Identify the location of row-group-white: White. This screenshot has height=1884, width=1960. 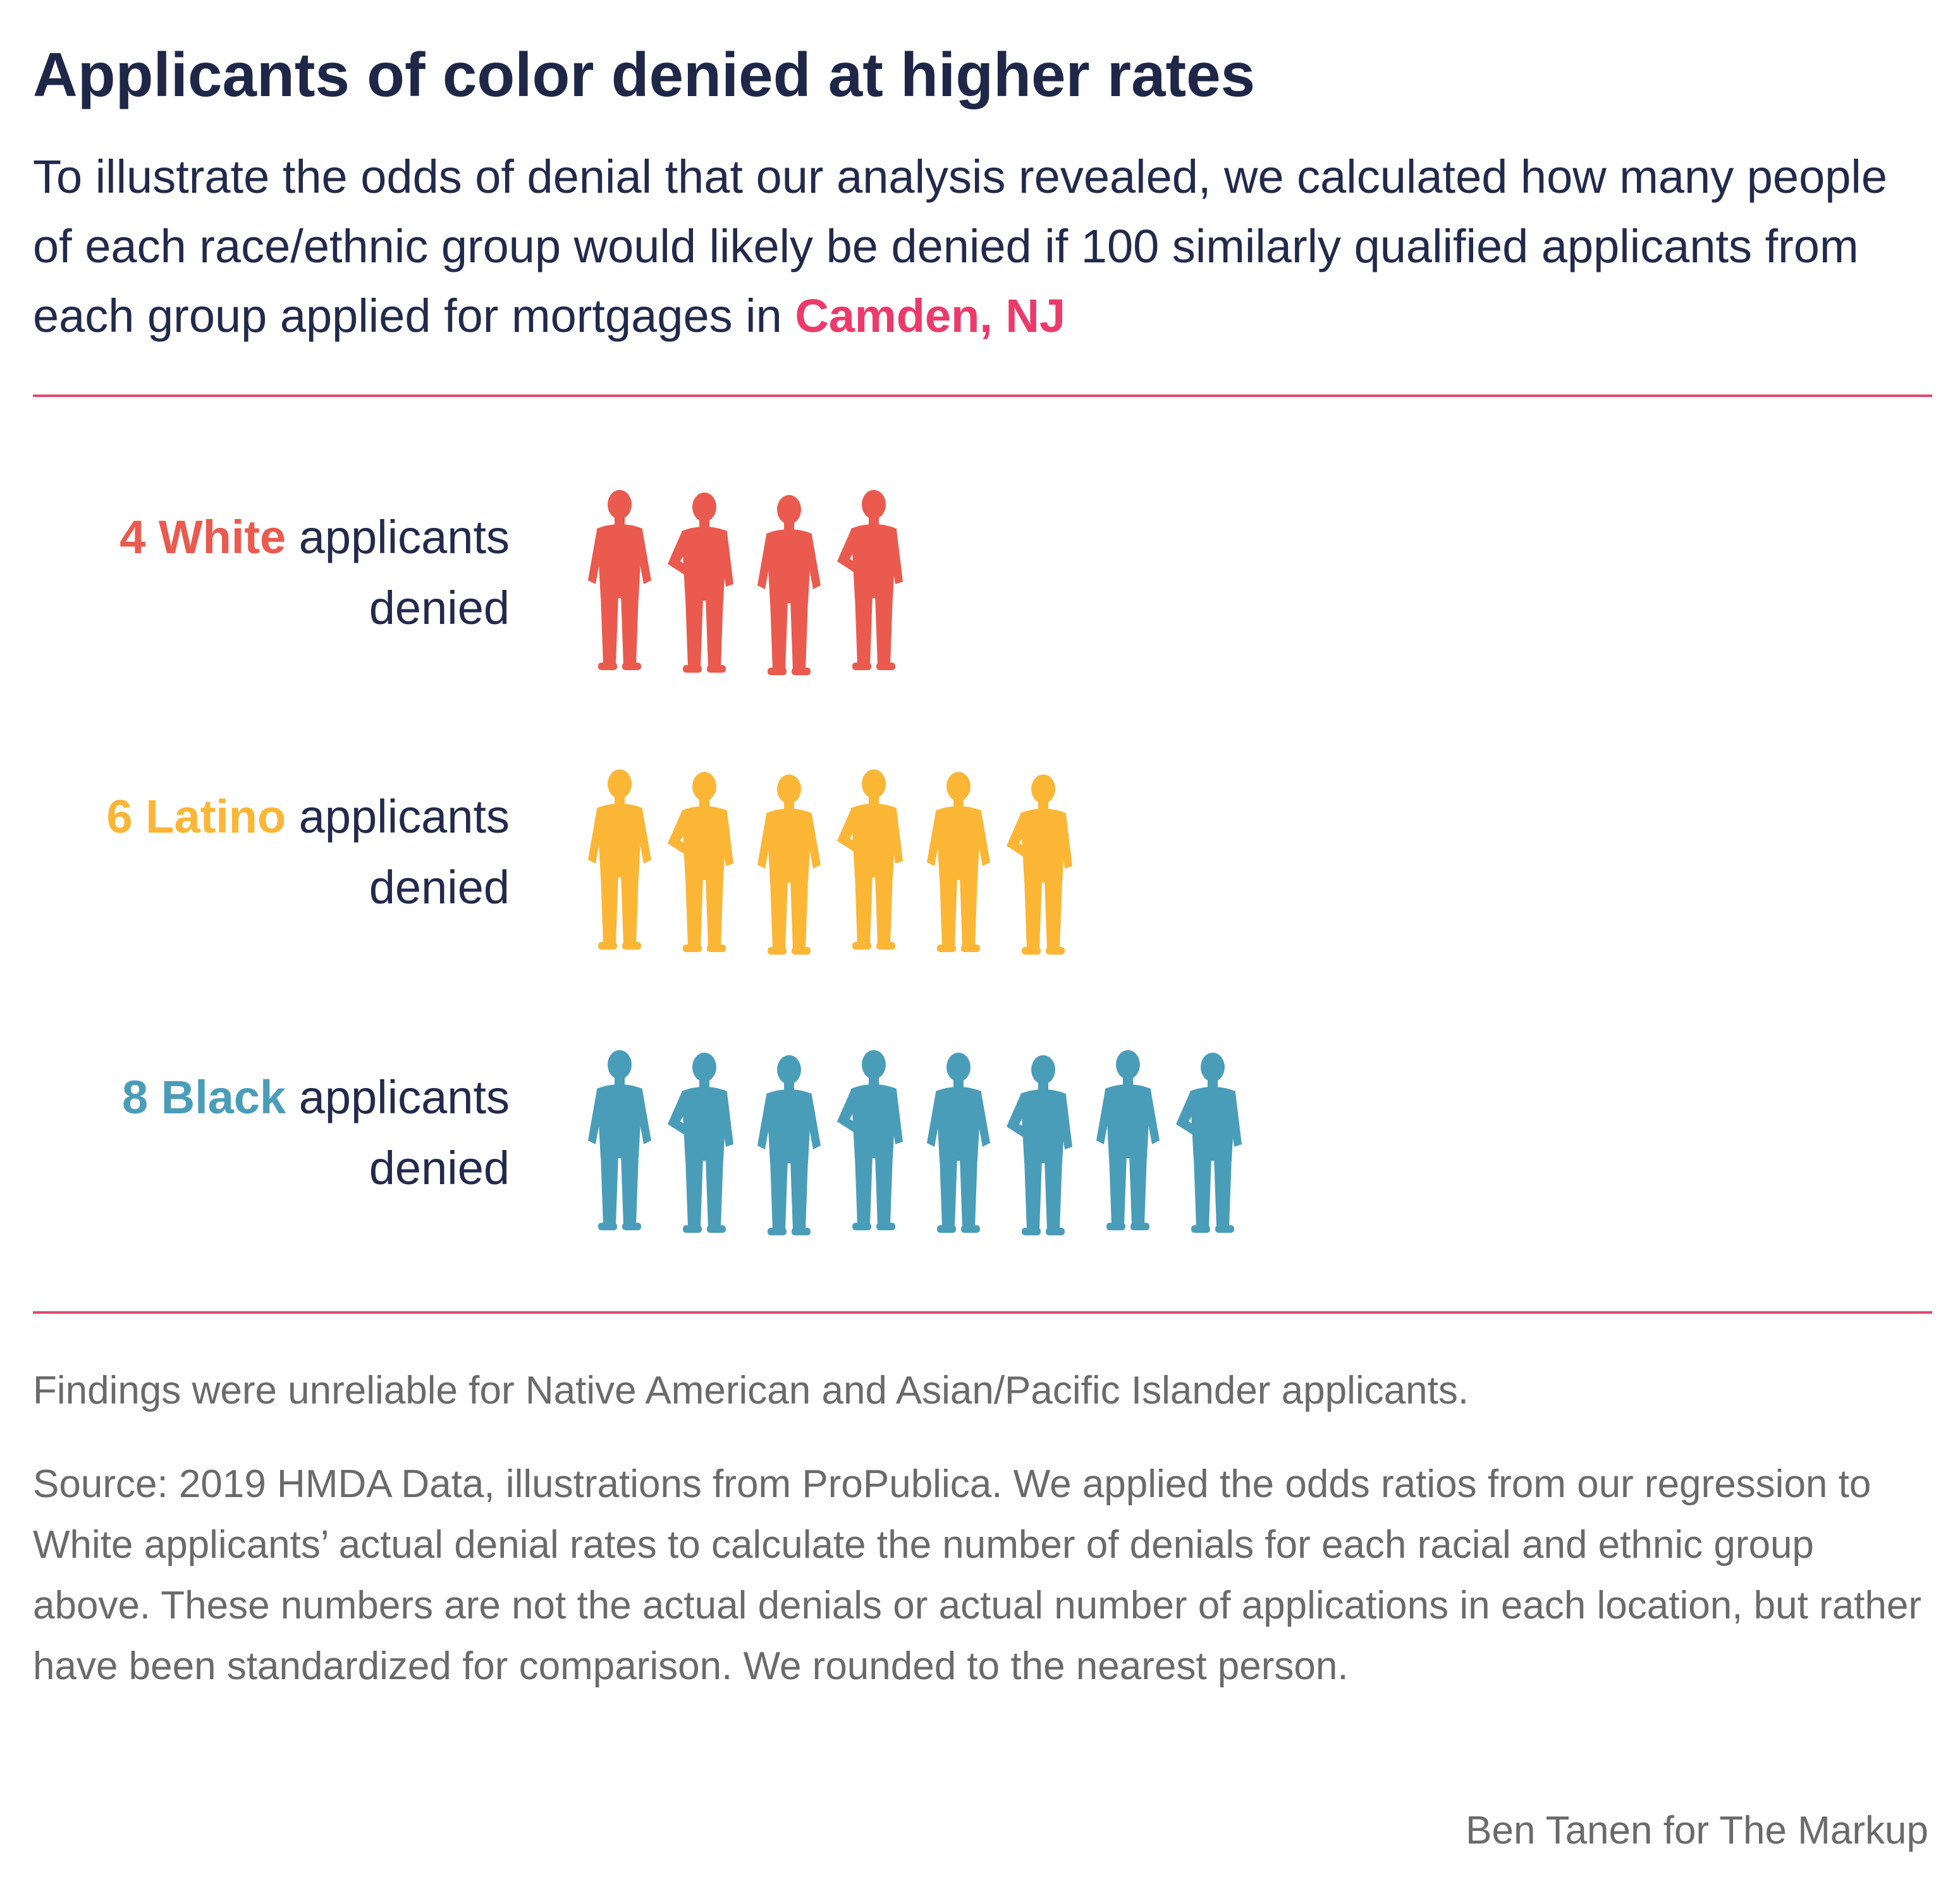
(222, 537).